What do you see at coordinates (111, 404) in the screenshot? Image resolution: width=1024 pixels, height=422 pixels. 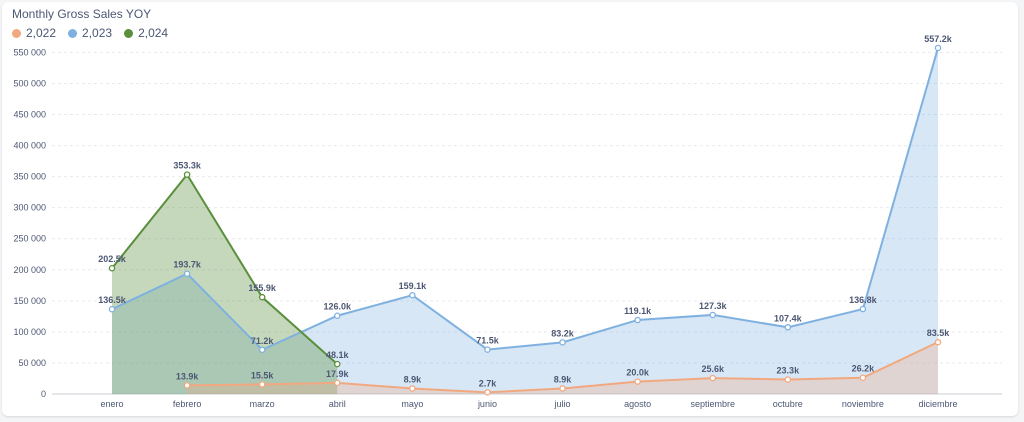 I see `x-tick-label: enero` at bounding box center [111, 404].